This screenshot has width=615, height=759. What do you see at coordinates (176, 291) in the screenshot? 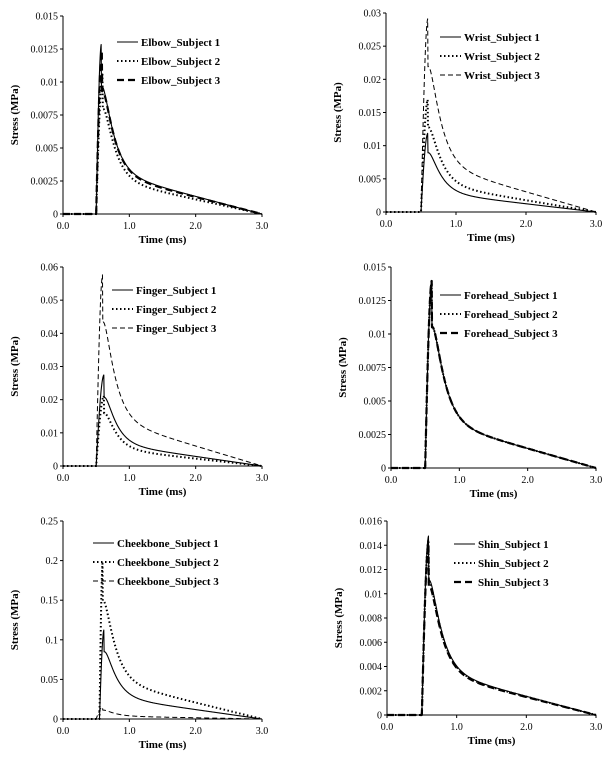
I see `legend-label: Finger_Subject 1` at bounding box center [176, 291].